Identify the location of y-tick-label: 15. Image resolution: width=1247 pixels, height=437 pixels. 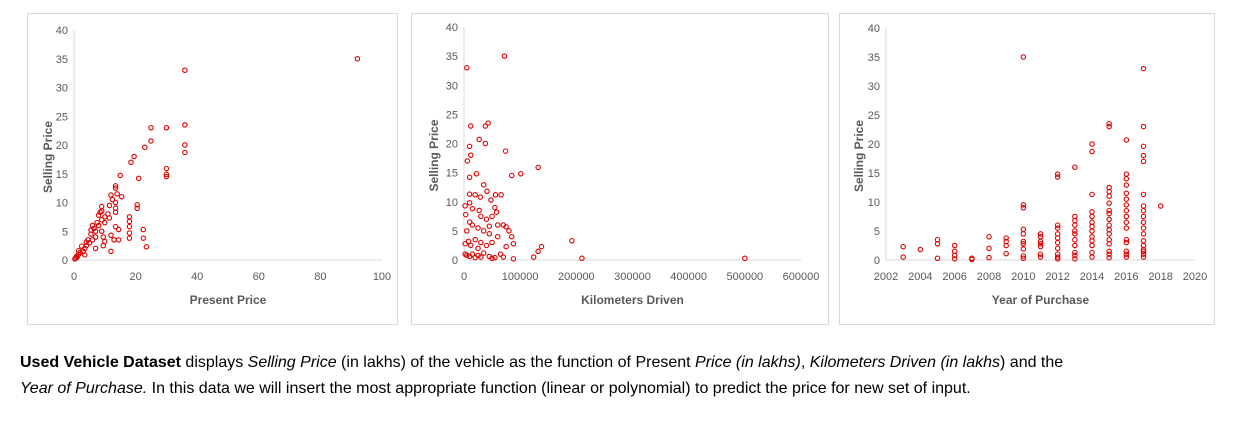
(874, 174).